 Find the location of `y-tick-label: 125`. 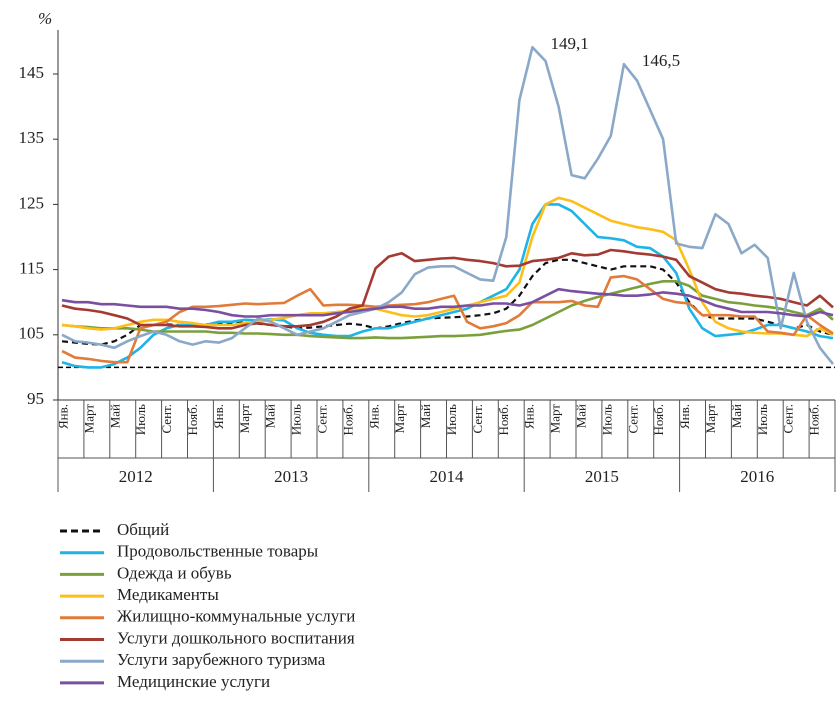

y-tick-label: 125 is located at coordinates (32, 202).